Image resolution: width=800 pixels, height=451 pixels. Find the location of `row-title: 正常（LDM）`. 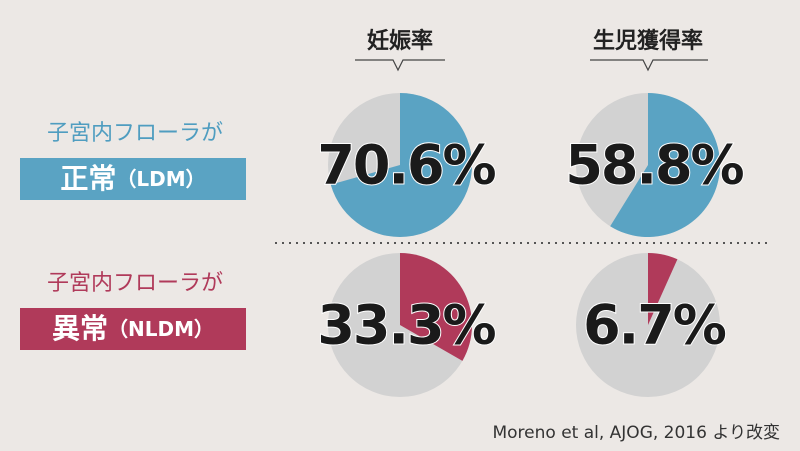

row-title: 正常（LDM） is located at coordinates (132, 178).